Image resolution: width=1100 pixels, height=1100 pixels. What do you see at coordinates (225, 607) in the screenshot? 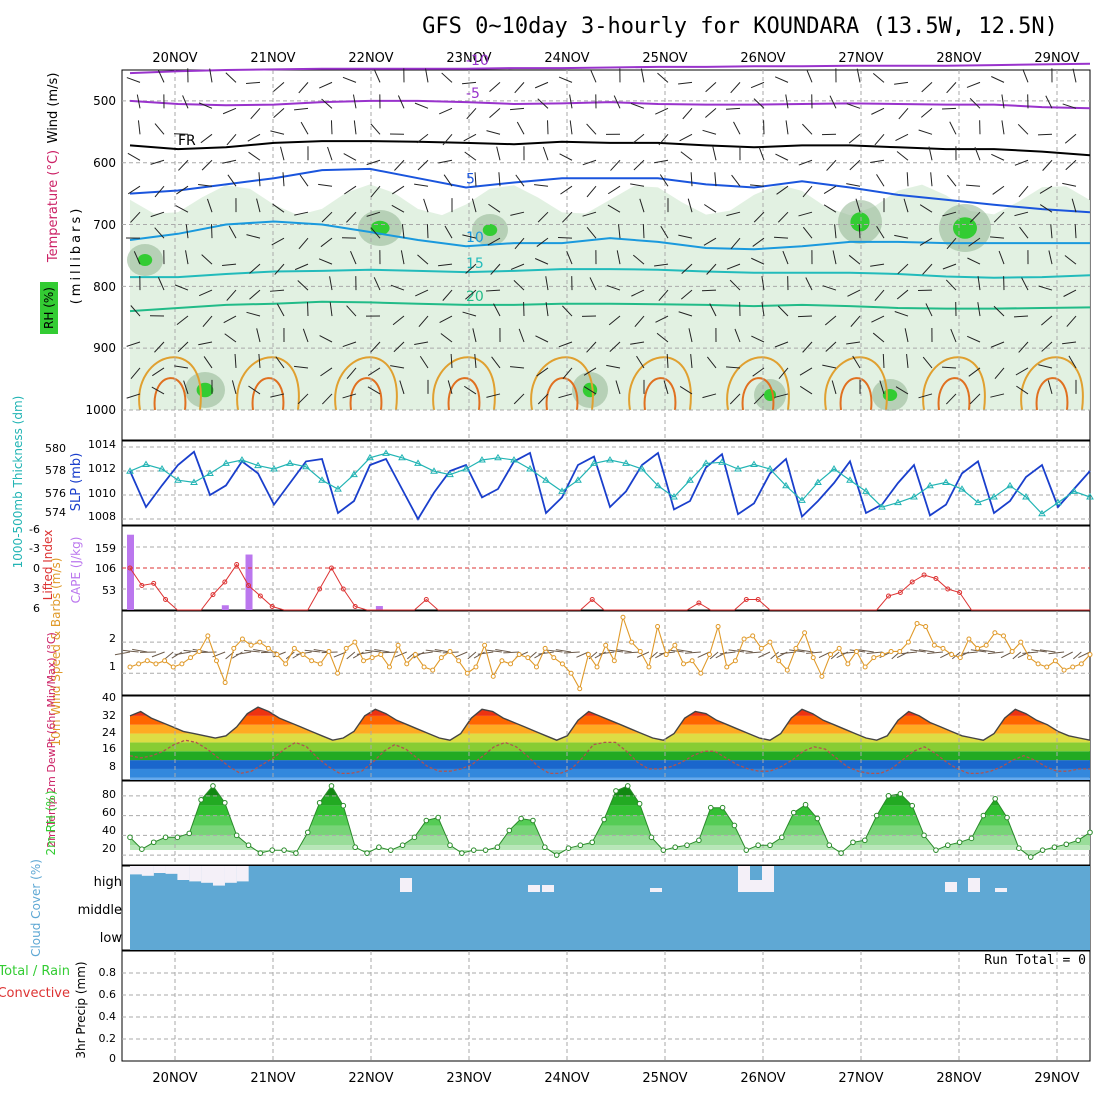
I see `cape-bar` at bounding box center [225, 607].